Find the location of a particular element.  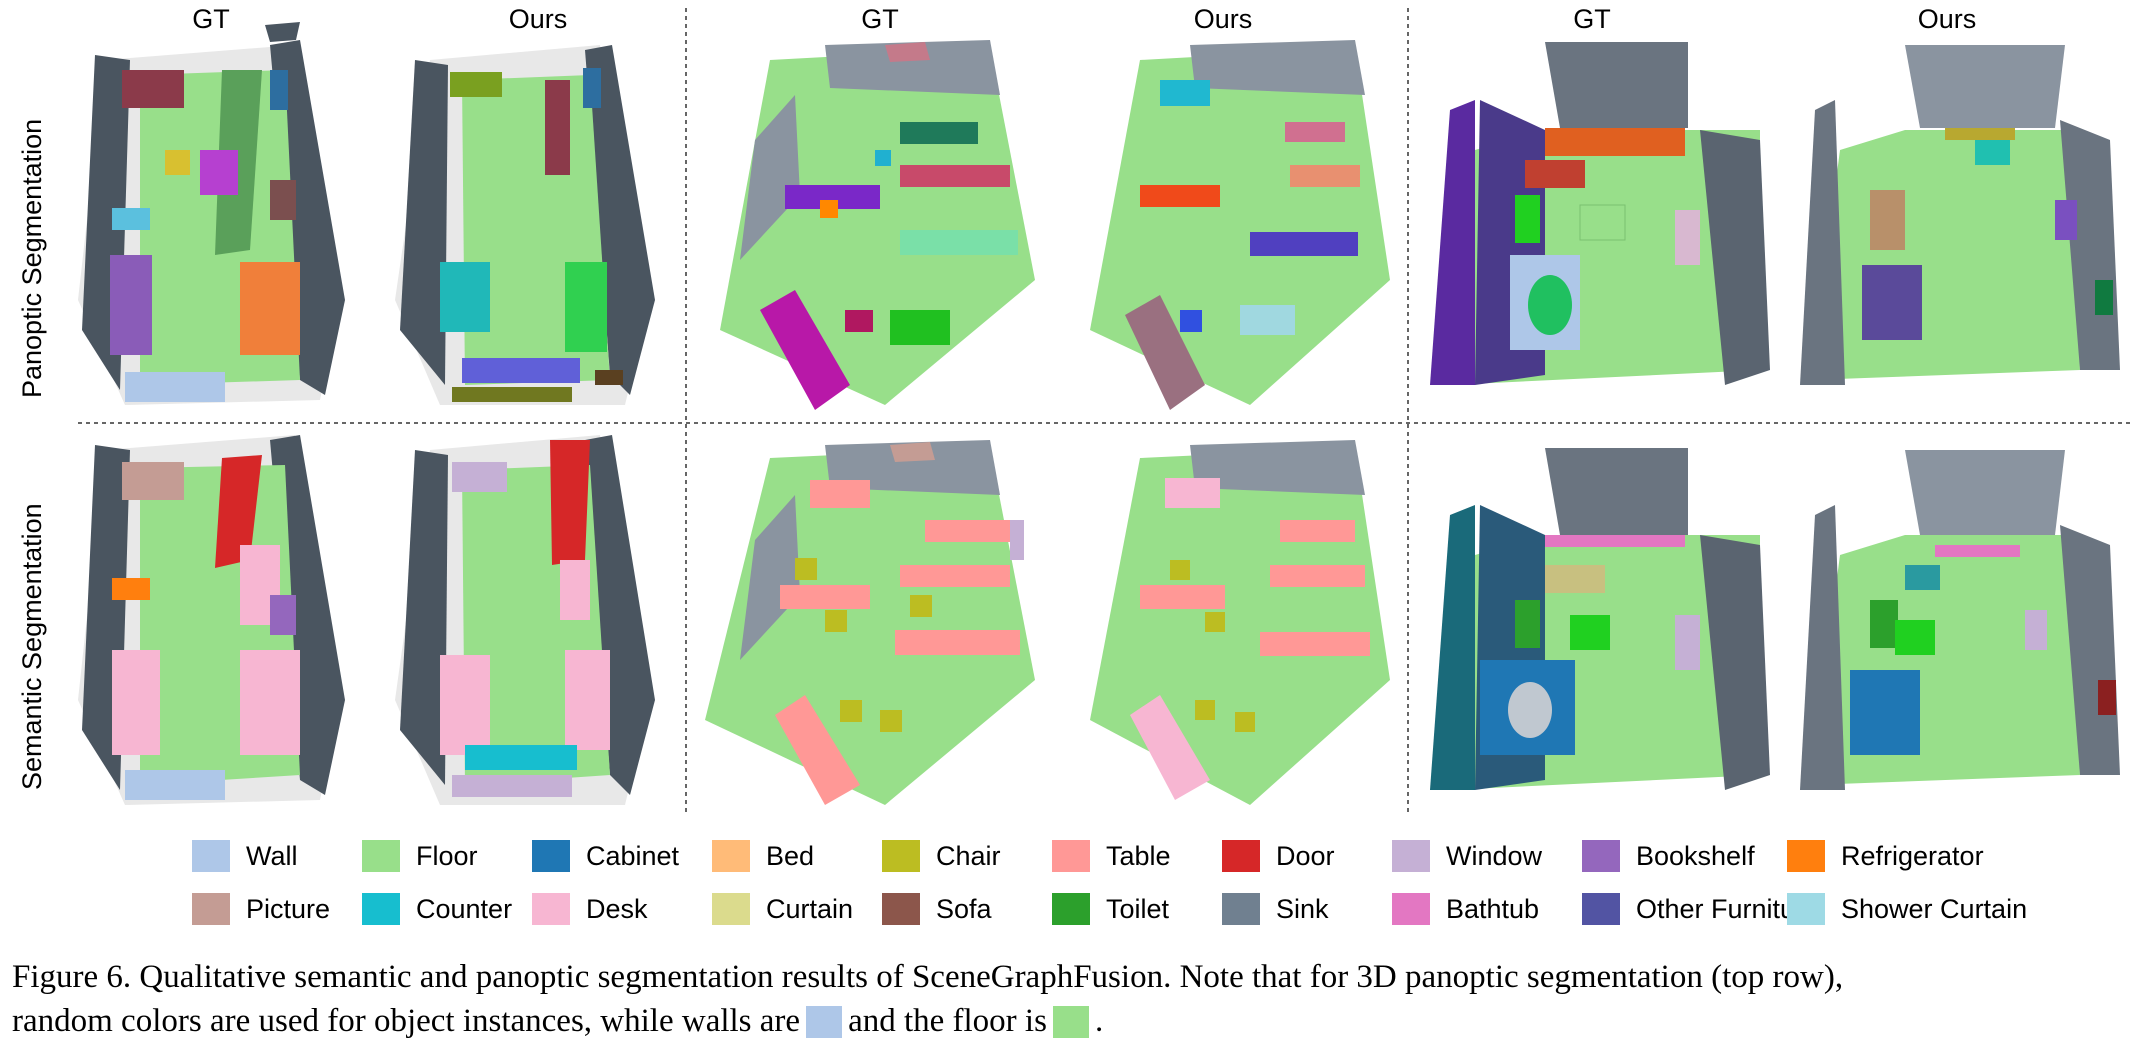

floor-color-swatch is located at coordinates (1070, 1022).